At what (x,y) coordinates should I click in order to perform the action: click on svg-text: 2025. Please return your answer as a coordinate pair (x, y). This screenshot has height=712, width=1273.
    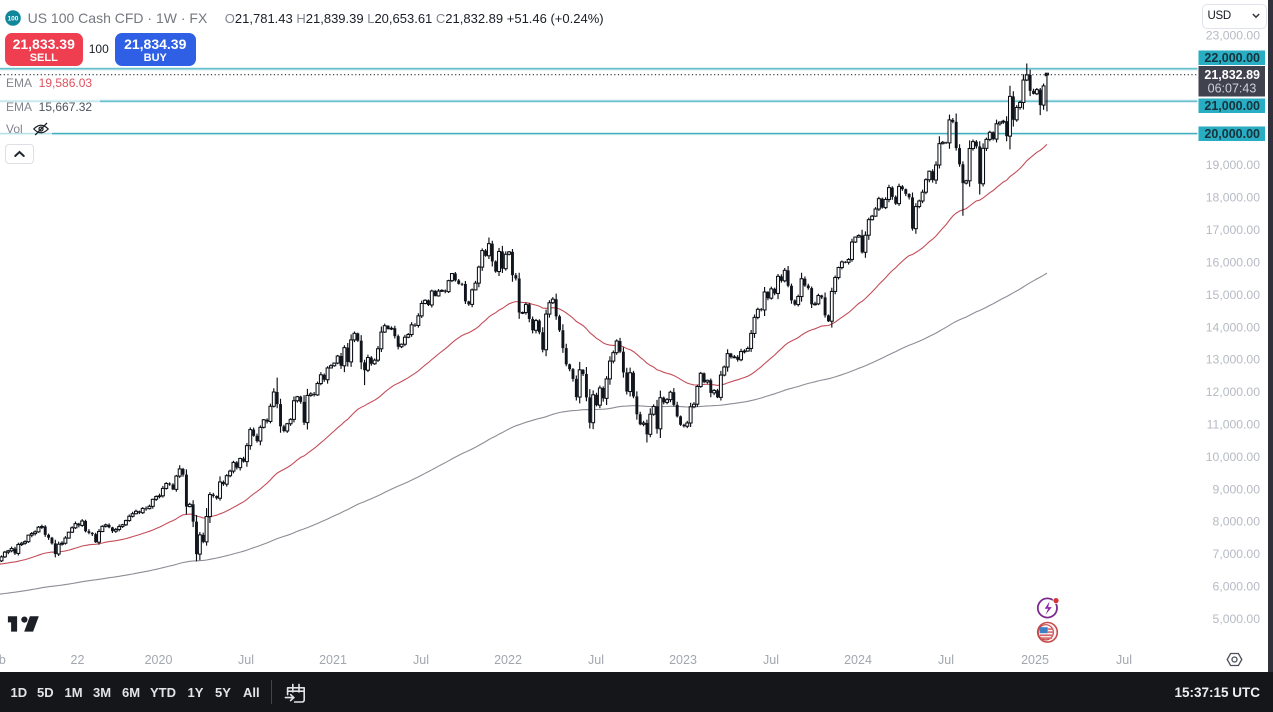
    Looking at the image, I should click on (1035, 660).